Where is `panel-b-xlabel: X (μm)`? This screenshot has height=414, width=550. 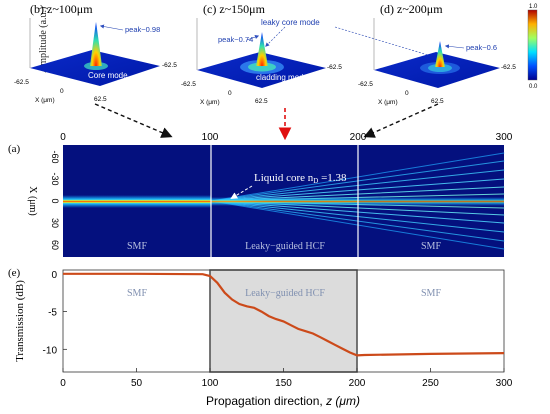
panel-b-xlabel: X (μm) is located at coordinates (45, 100).